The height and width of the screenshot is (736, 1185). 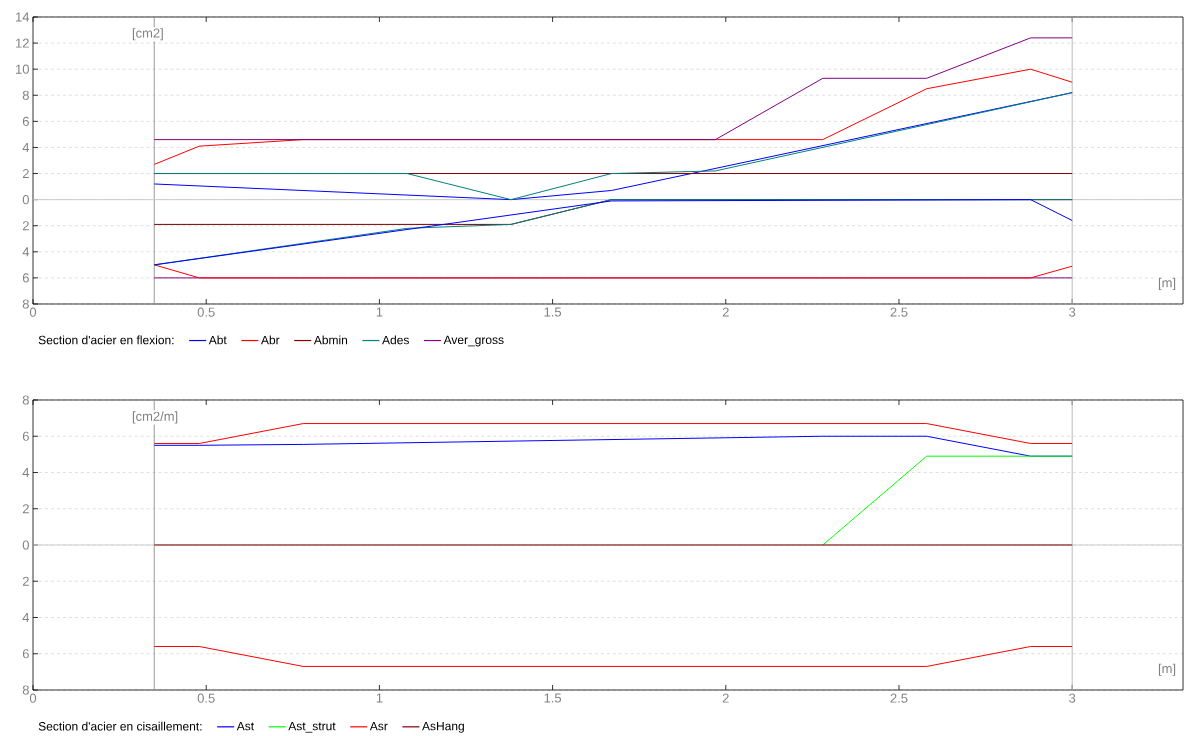 What do you see at coordinates (147, 34) in the screenshot?
I see `y-axis-title: [cm2]` at bounding box center [147, 34].